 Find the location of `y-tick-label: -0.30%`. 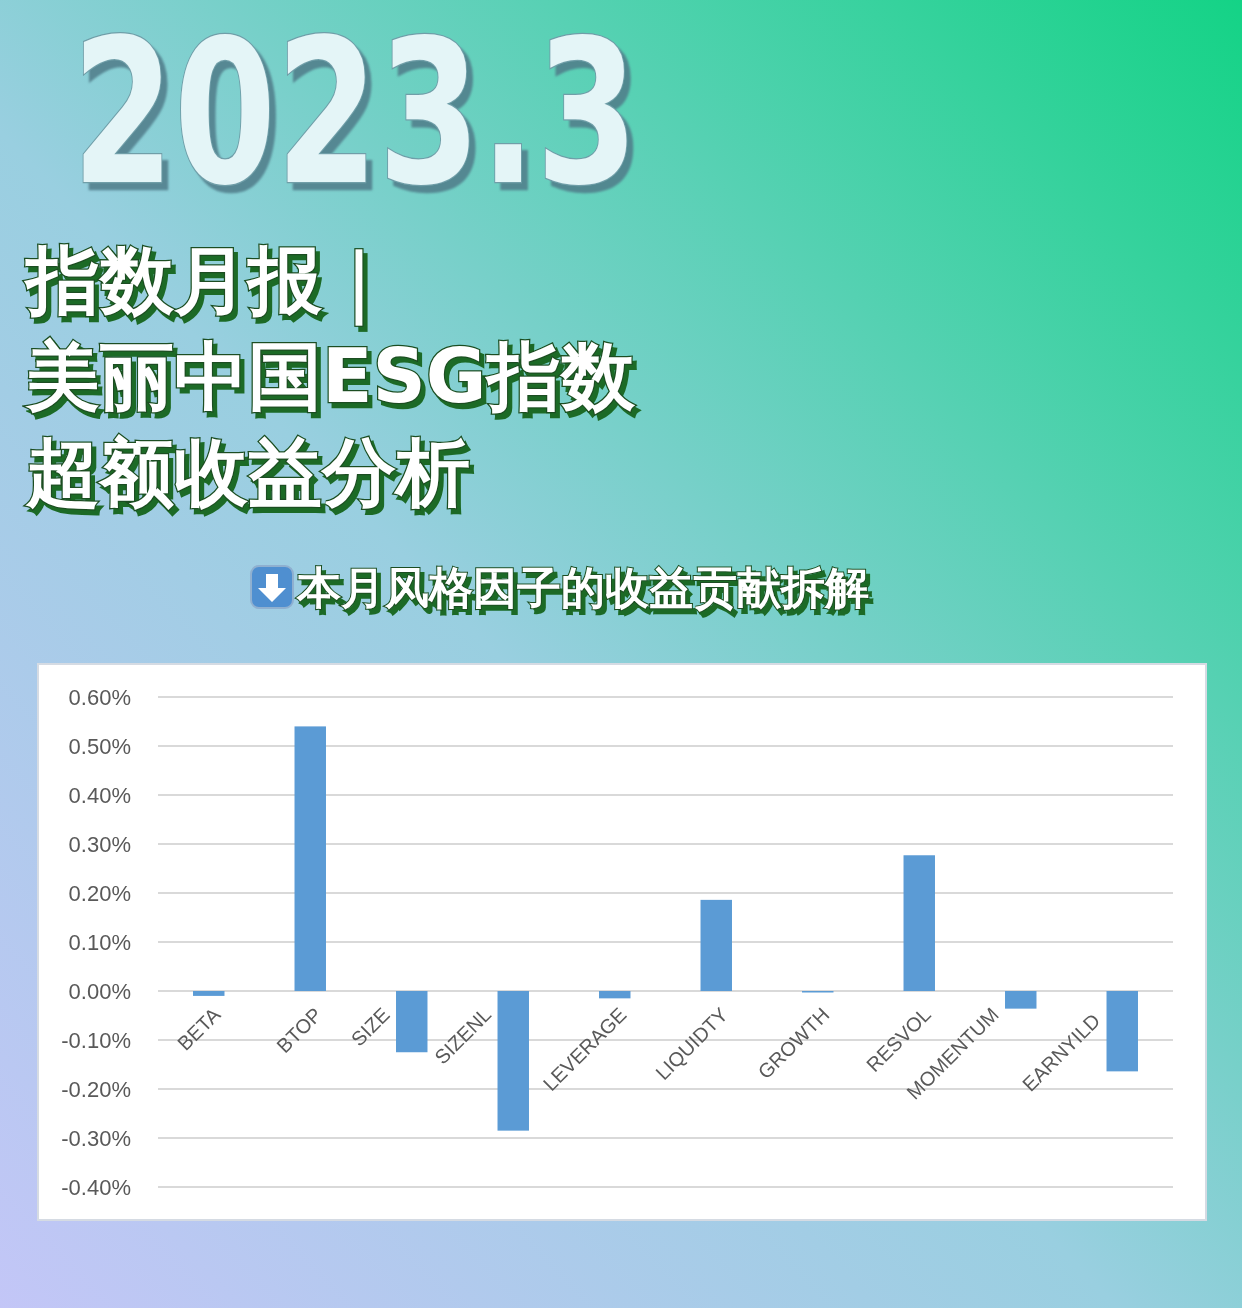

y-tick-label: -0.30% is located at coordinates (96, 1138).